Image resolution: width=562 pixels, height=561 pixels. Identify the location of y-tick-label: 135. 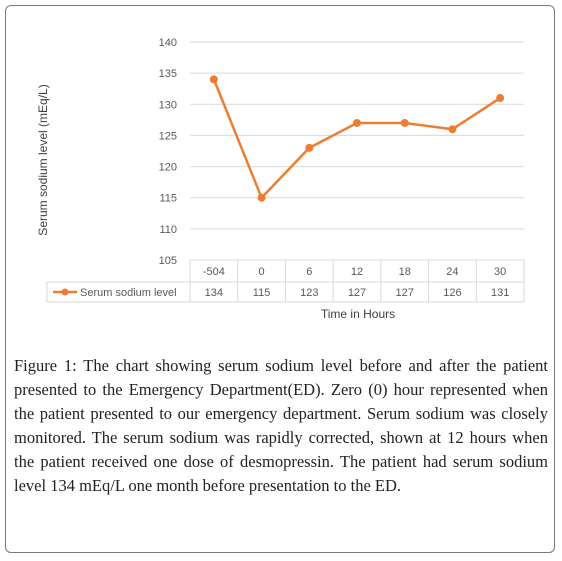
(168, 74).